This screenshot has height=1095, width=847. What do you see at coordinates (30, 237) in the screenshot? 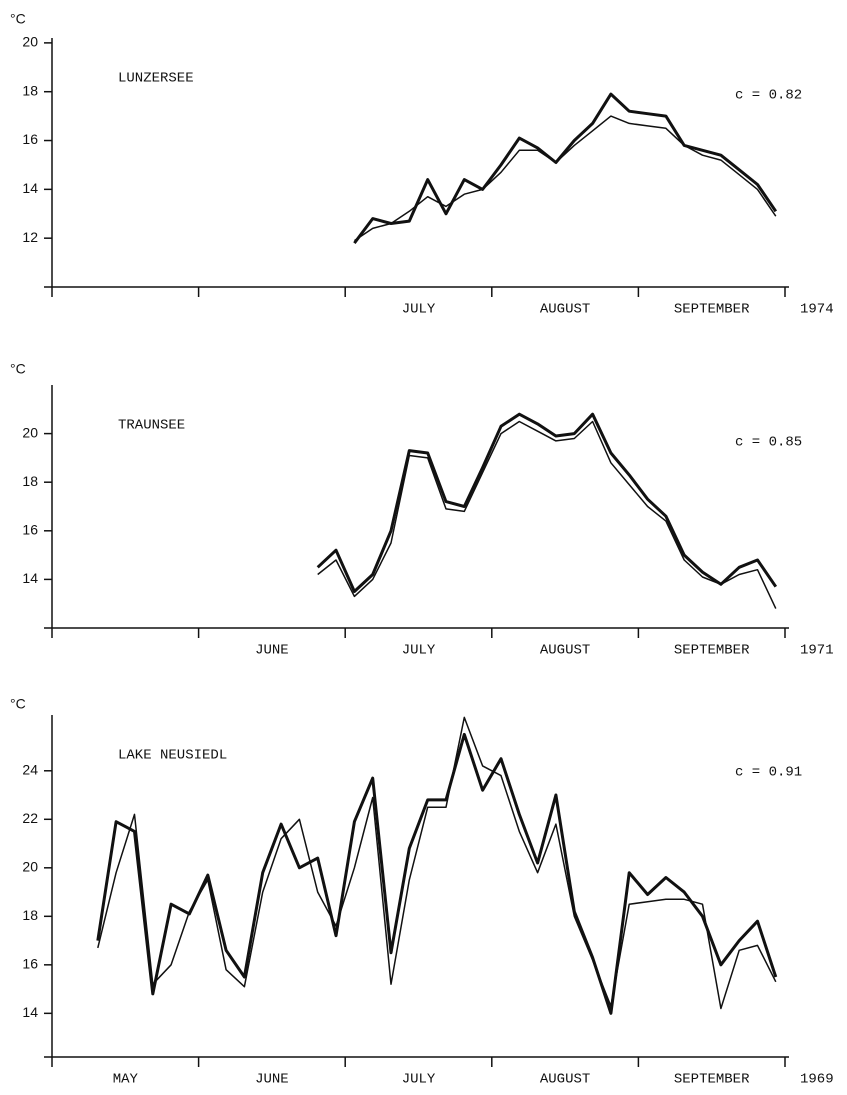
I see `y-tick-label: 12` at bounding box center [30, 237].